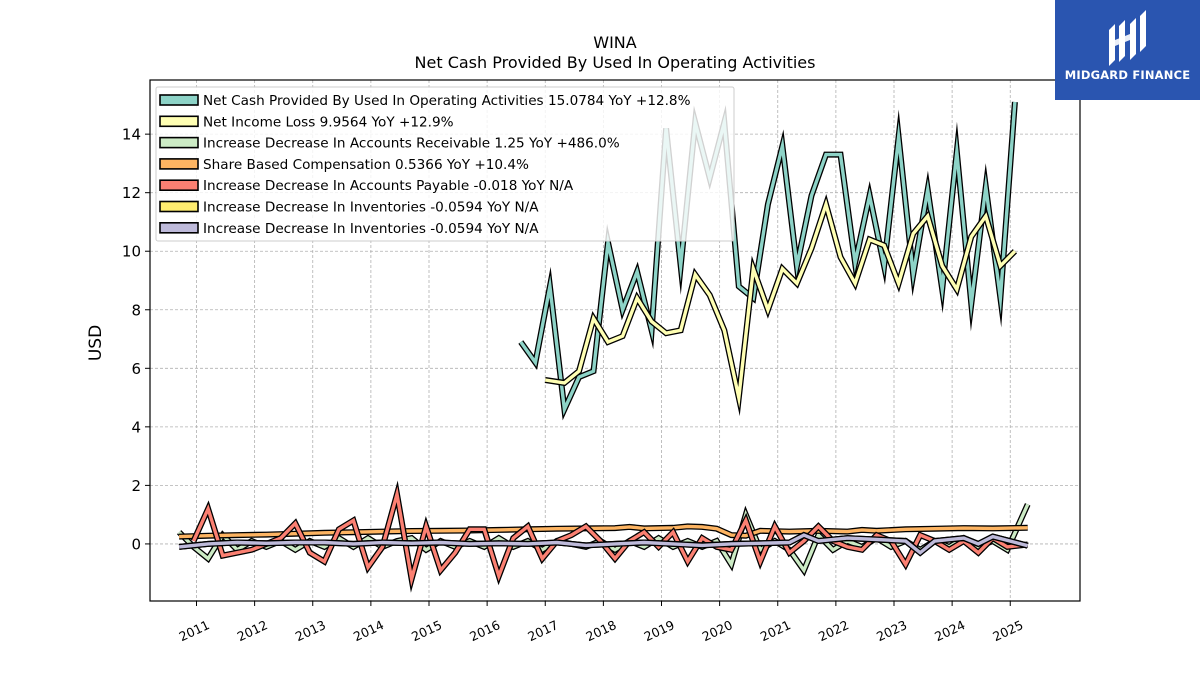 The width and height of the screenshot is (1200, 675). I want to click on x-tick-label: 2023, so click(891, 630).